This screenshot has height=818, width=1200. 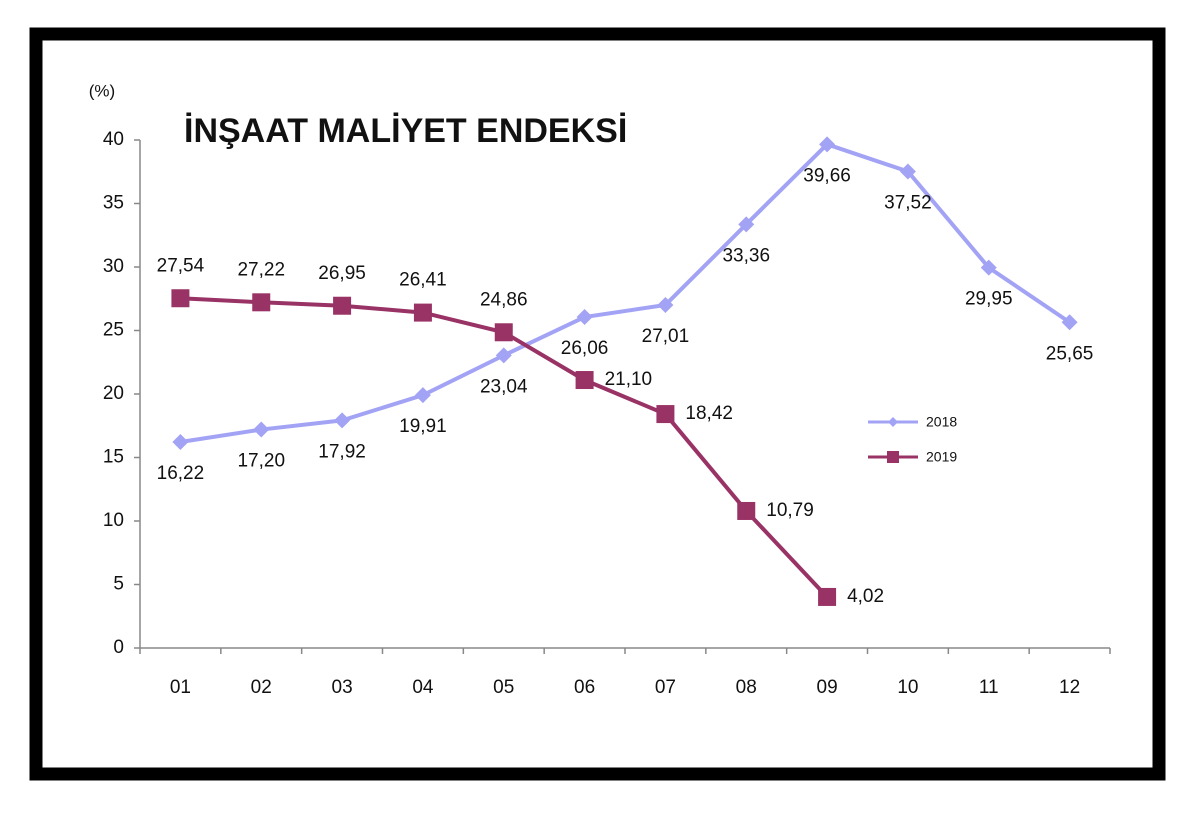 What do you see at coordinates (666, 336) in the screenshot?
I see `data-label: 27,01` at bounding box center [666, 336].